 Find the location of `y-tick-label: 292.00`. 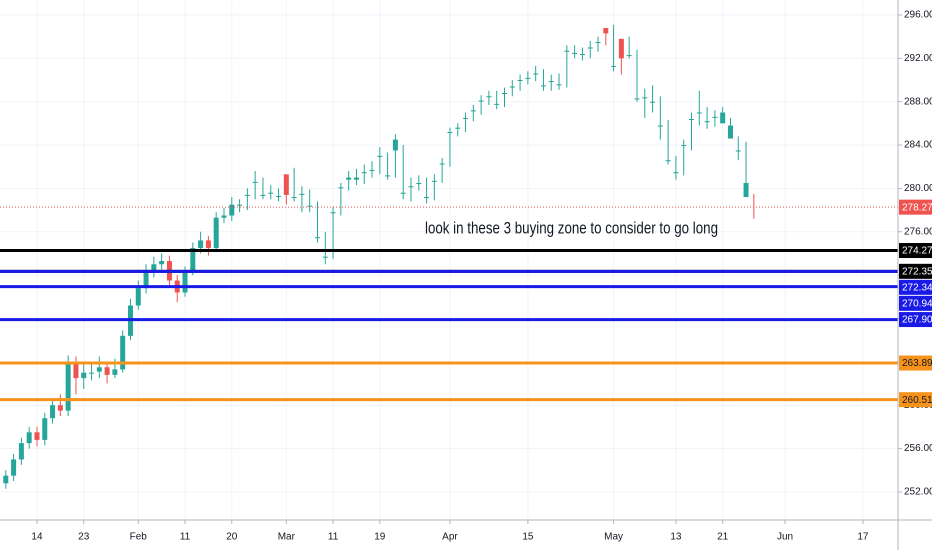

y-tick-label: 292.00 is located at coordinates (918, 58).